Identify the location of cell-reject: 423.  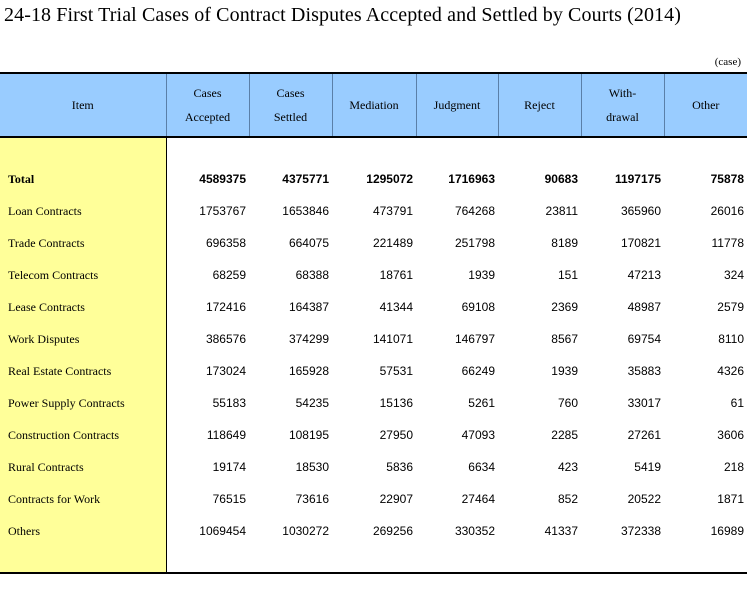
(567, 467).